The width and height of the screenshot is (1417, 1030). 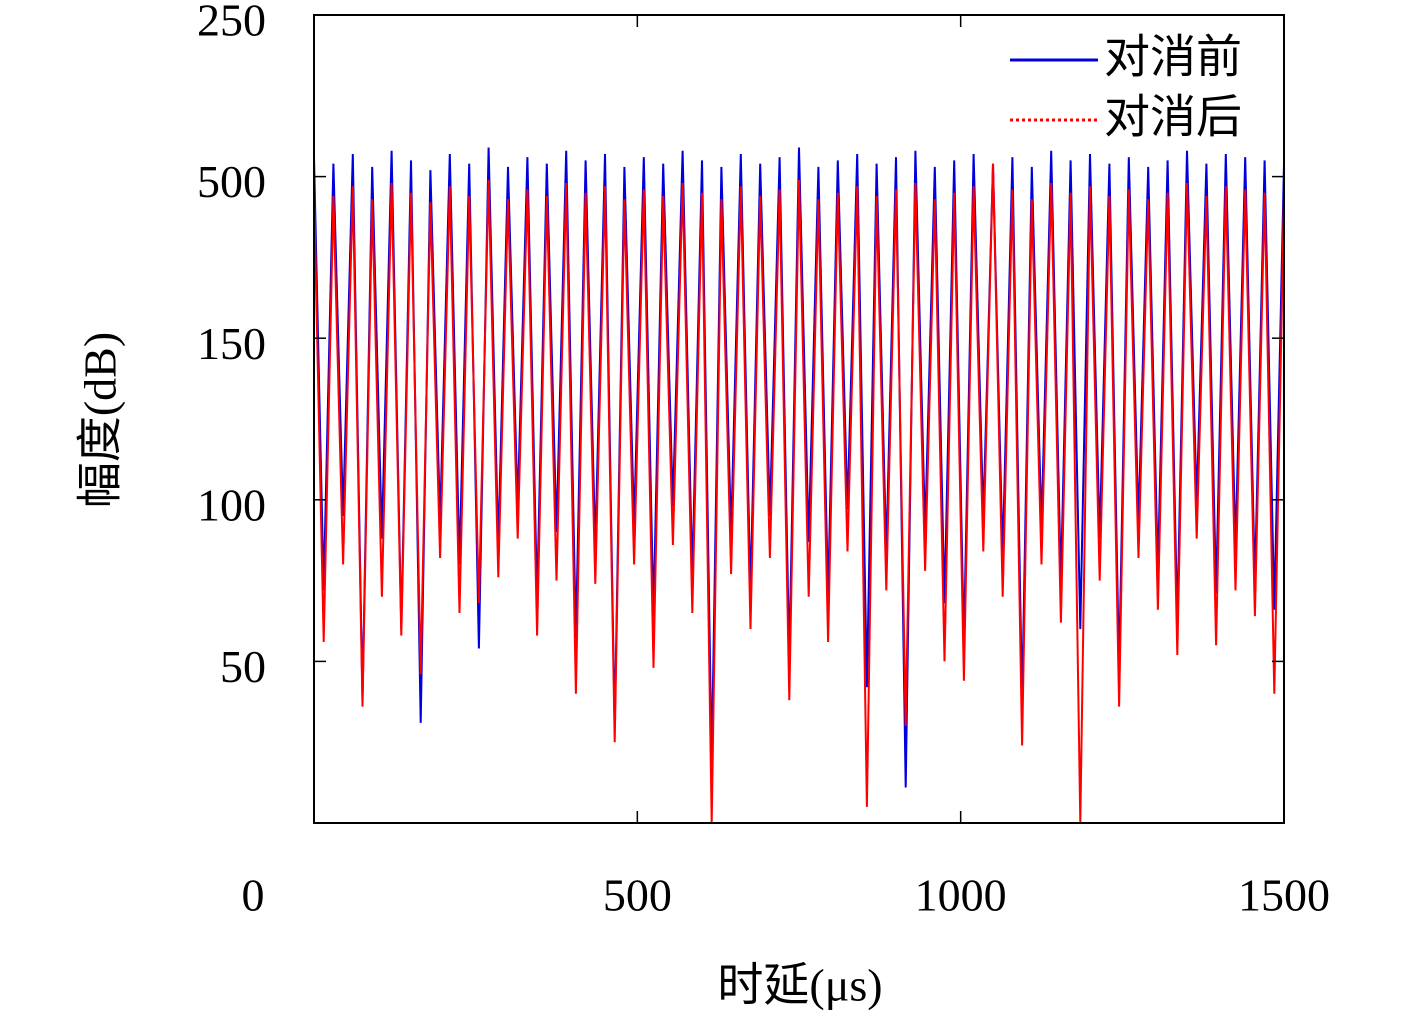 I want to click on y-tick-label: 150, so click(x=231, y=343).